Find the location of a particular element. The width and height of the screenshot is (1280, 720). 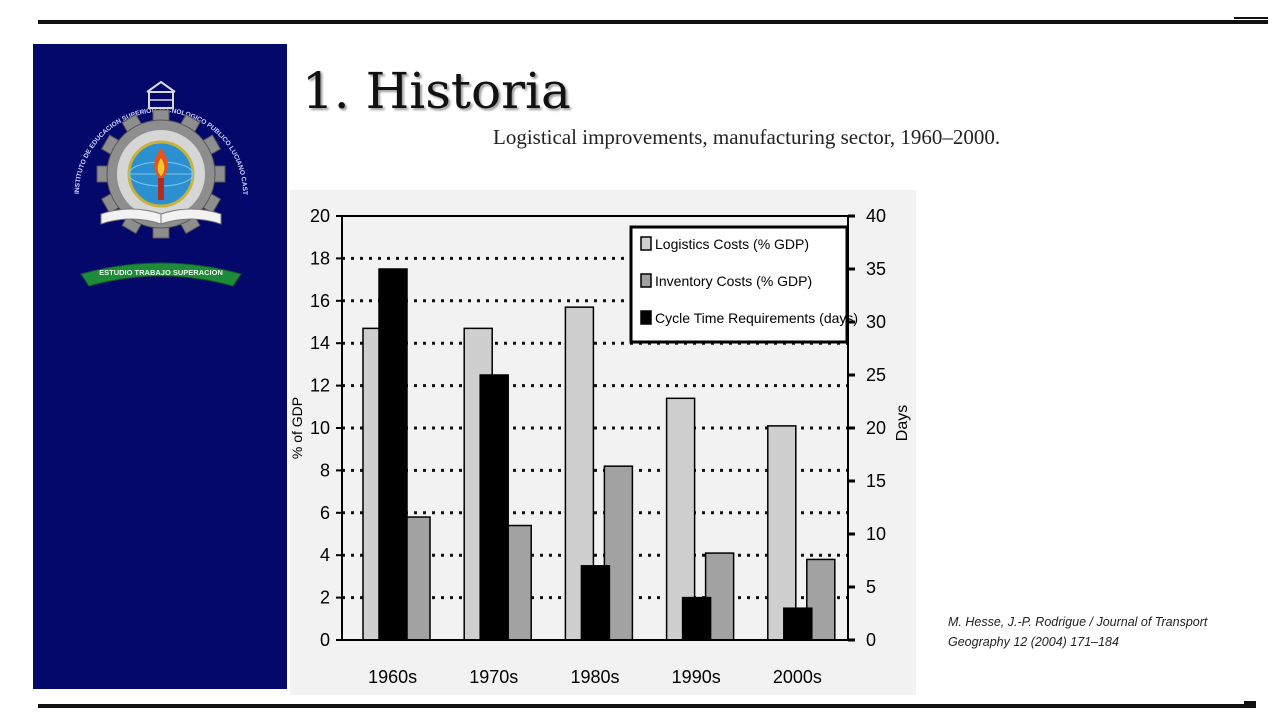

y-tick-label: 14 is located at coordinates (320, 343).